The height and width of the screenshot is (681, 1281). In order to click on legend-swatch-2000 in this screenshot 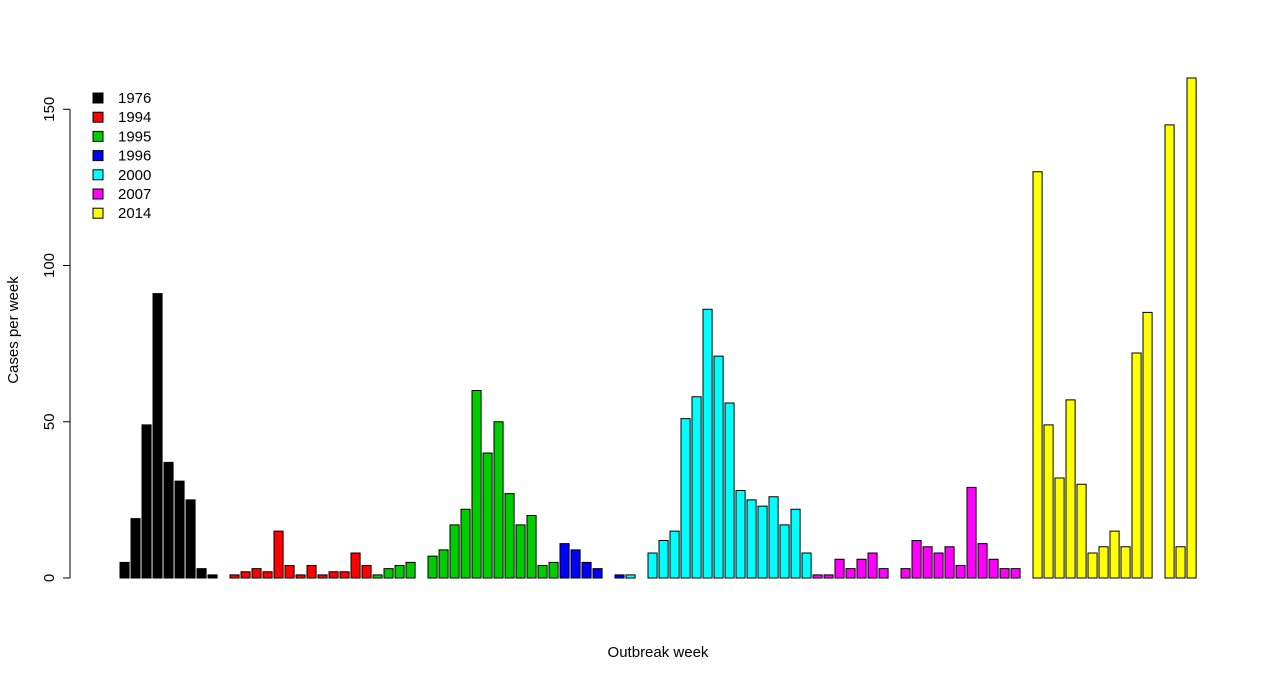, I will do `click(98, 175)`.